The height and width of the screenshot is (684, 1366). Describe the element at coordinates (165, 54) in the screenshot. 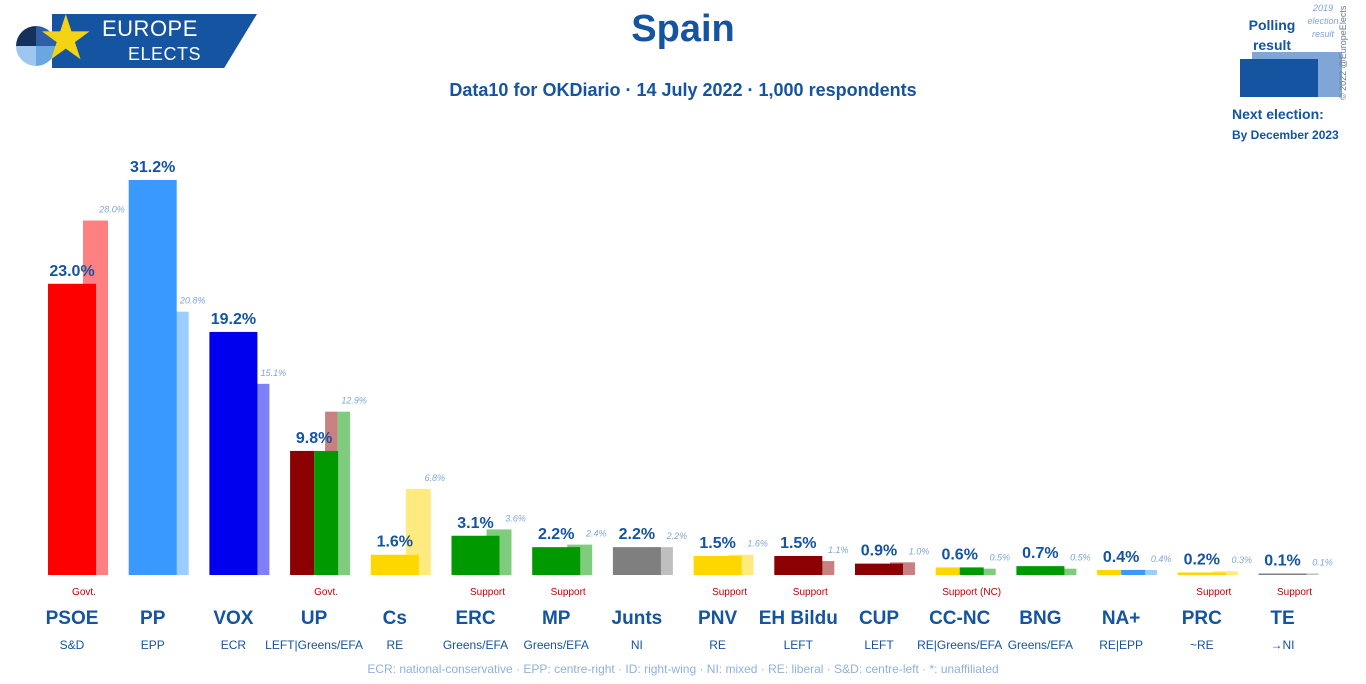

I see `logo-text-elects: ELECTS` at that location.